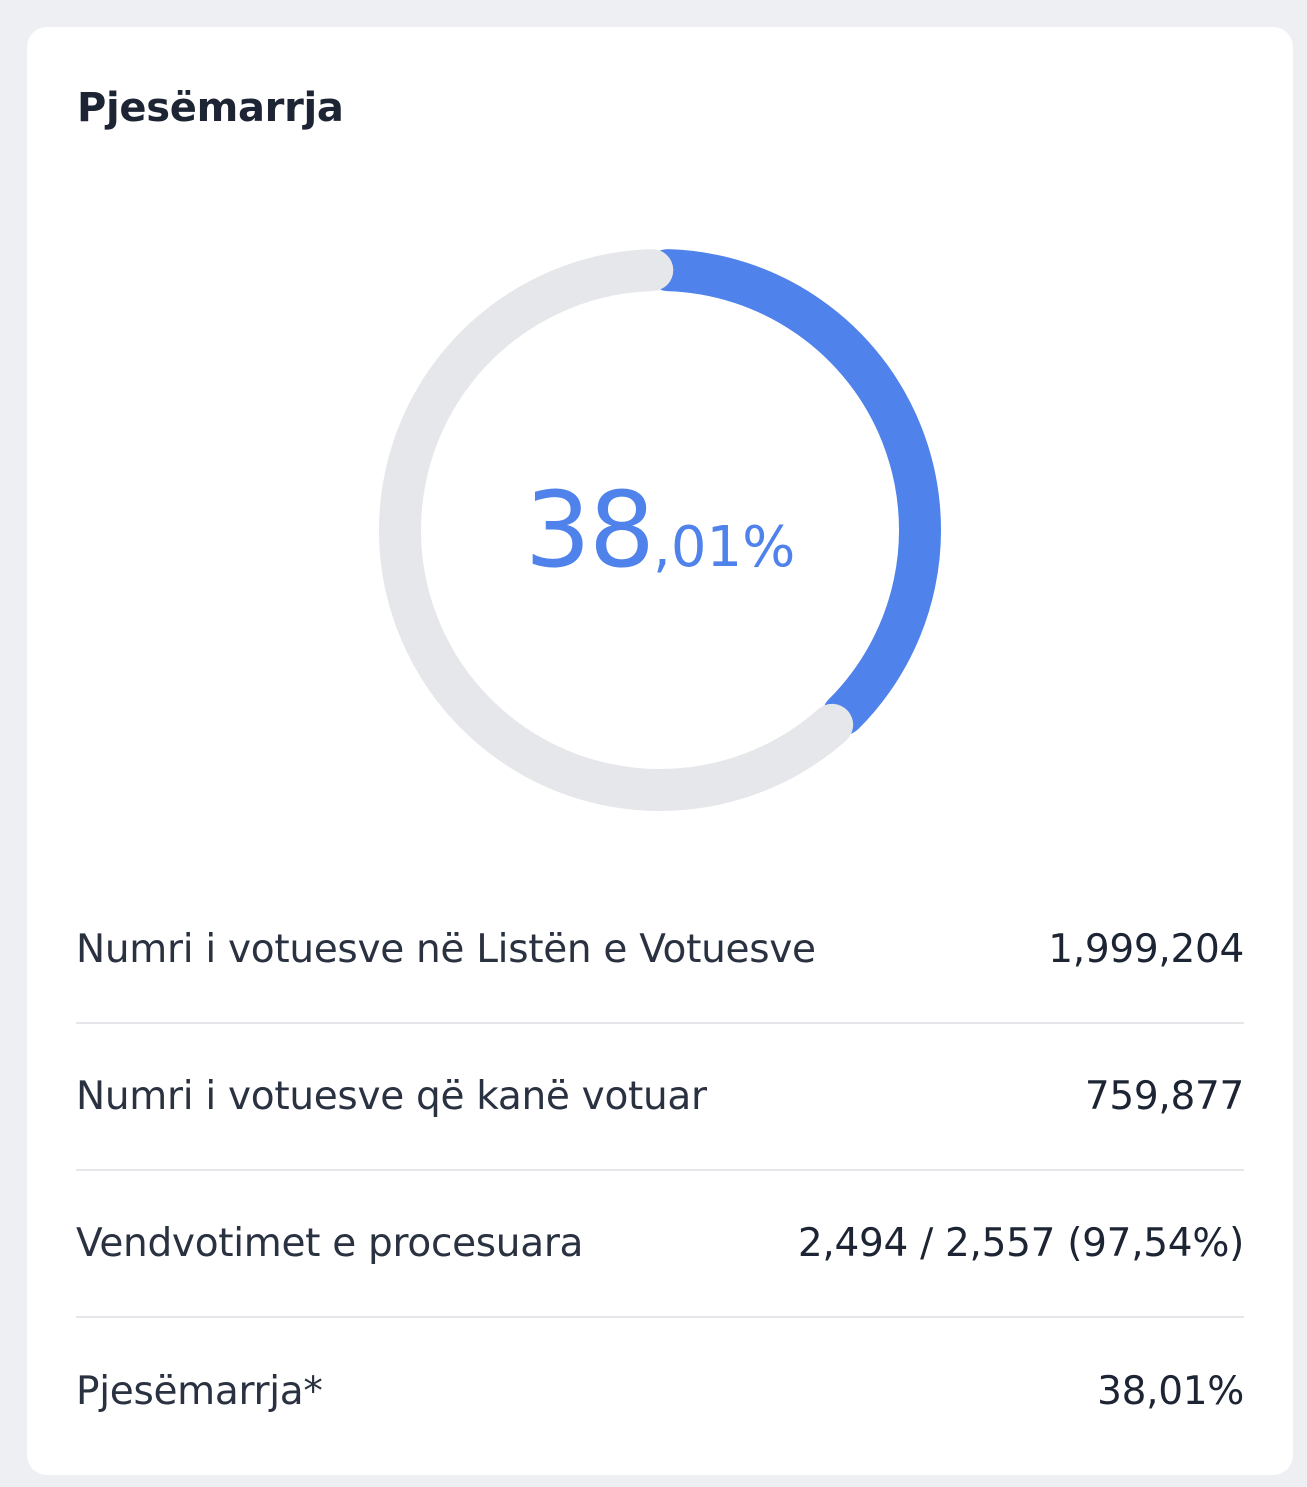 Image resolution: width=1307 pixels, height=1487 pixels. What do you see at coordinates (391, 1096) in the screenshot?
I see `stat-label: Numri i votuesve që kanë votuar` at bounding box center [391, 1096].